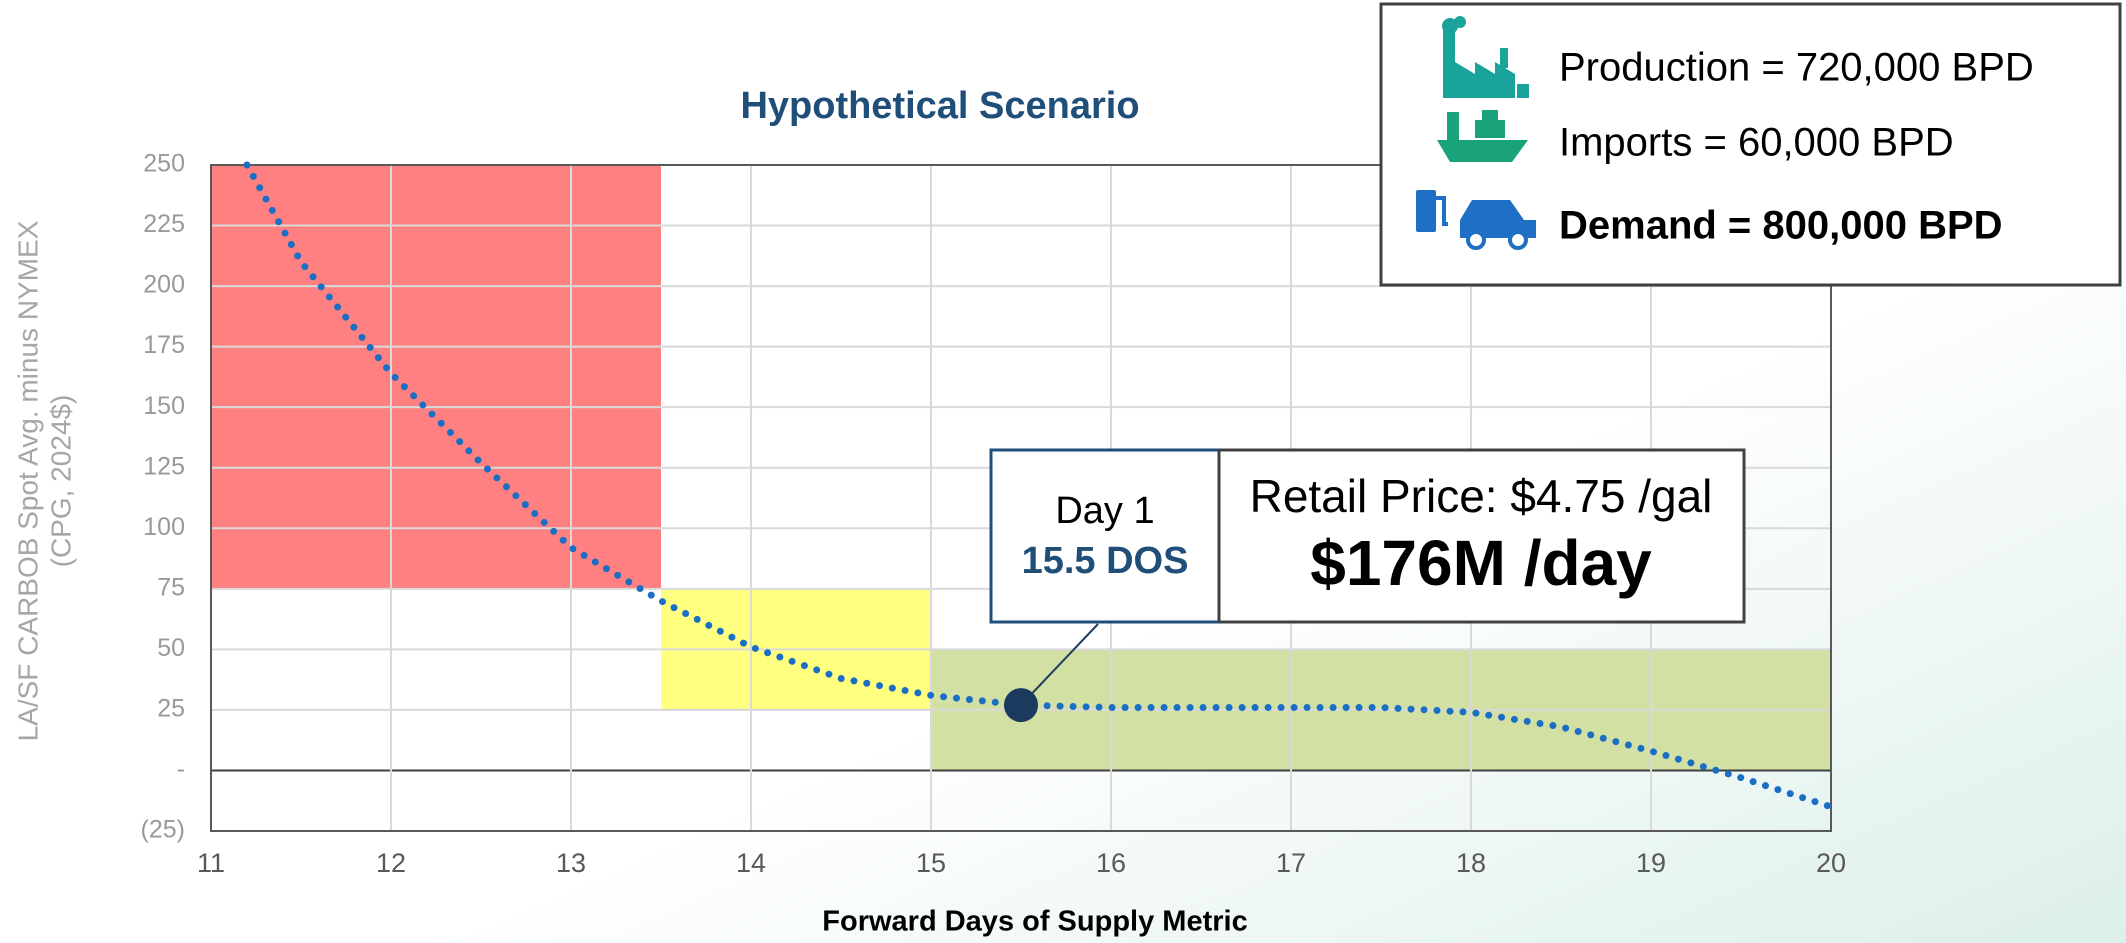  Describe the element at coordinates (164, 164) in the screenshot. I see `y-tick-label: 250` at that location.